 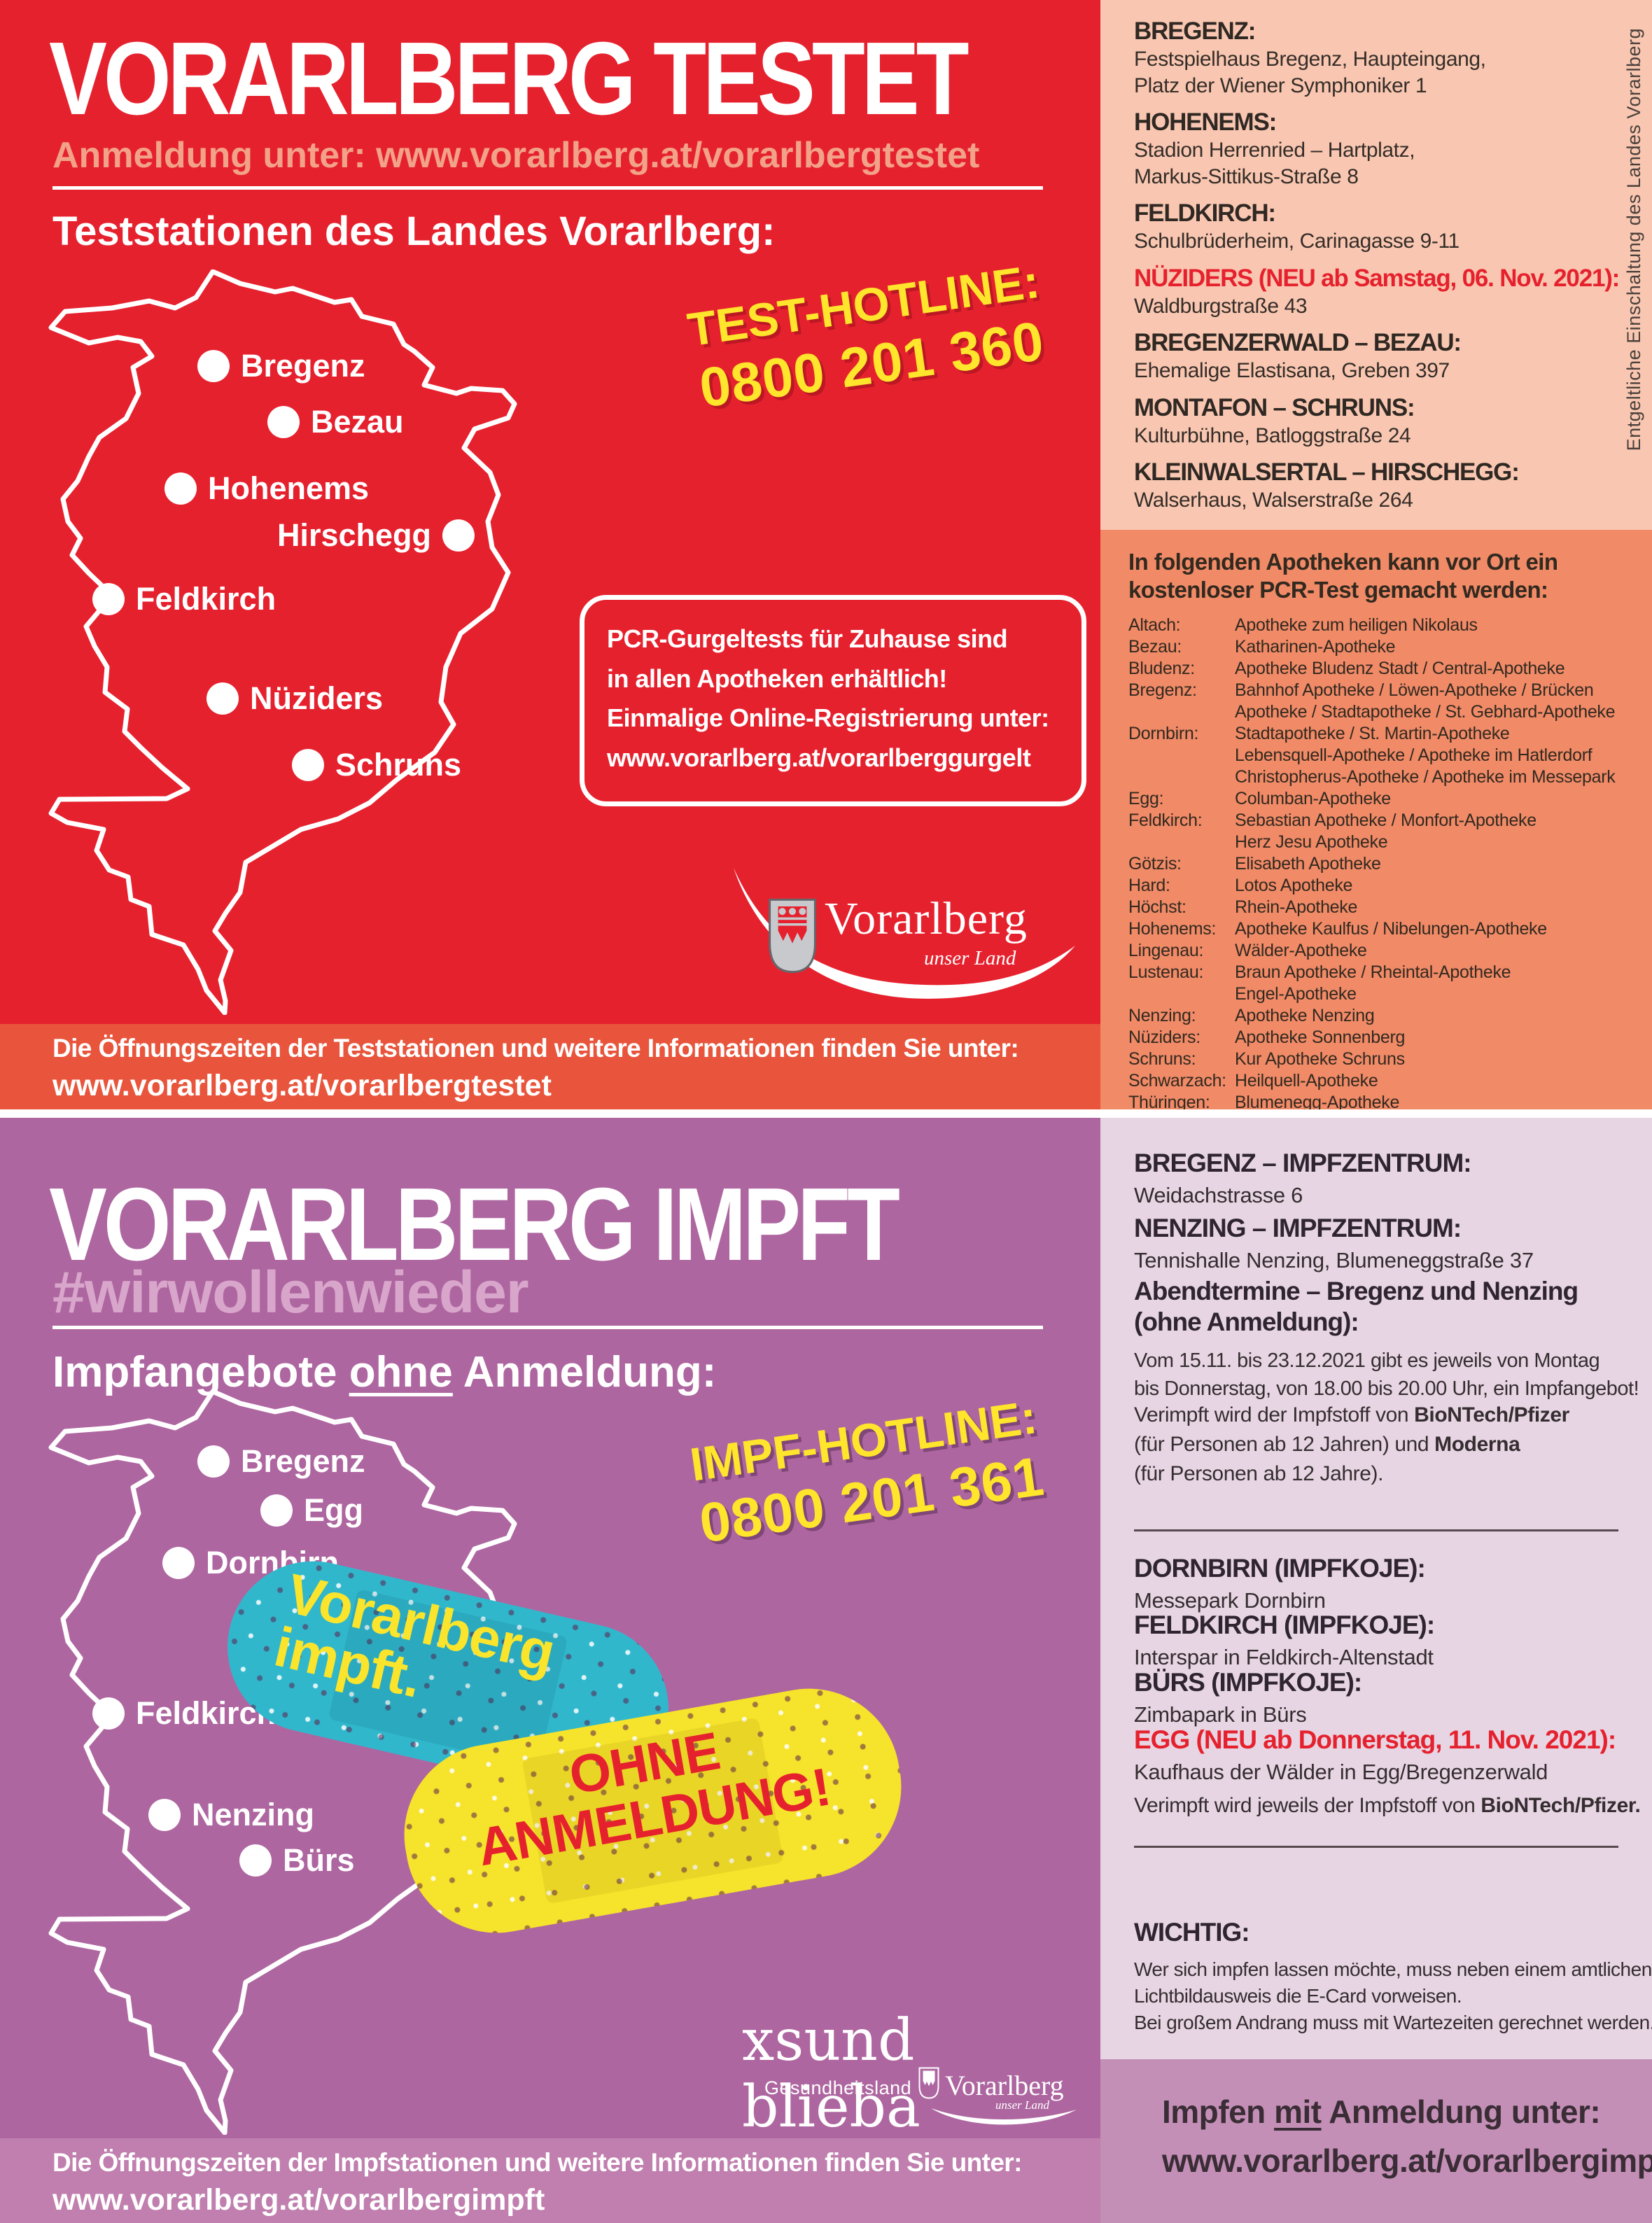 I want to click on pharmacy-town: Feldkirch:, so click(x=1165, y=820).